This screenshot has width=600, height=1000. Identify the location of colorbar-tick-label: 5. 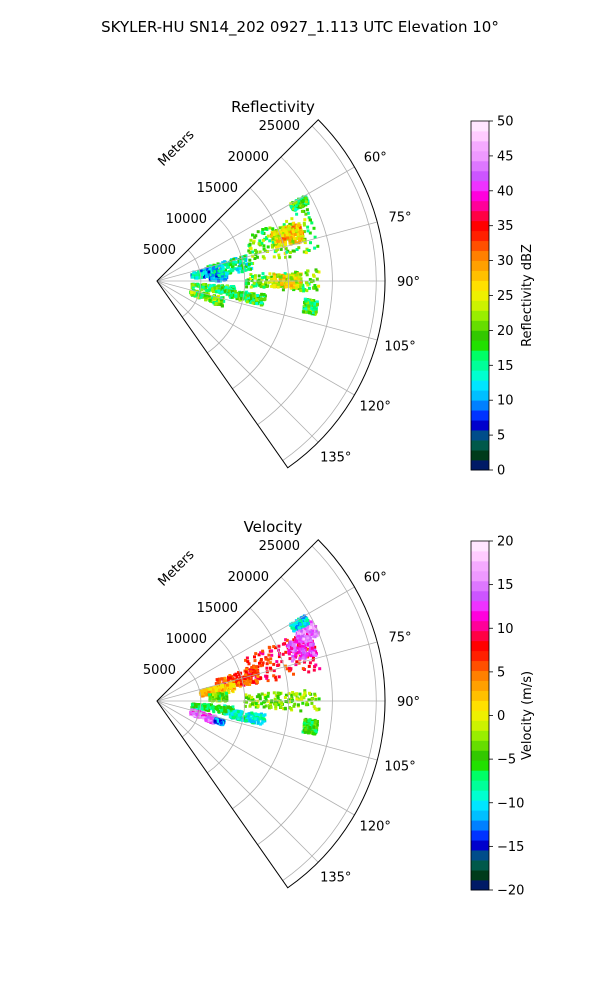
(501, 672).